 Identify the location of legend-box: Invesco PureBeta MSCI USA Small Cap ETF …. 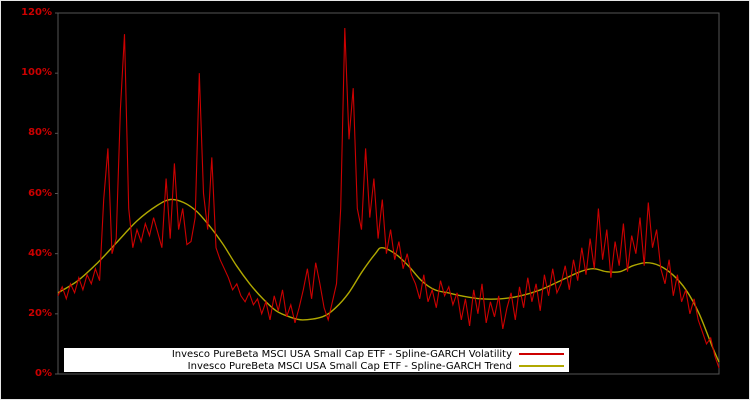
(316, 360).